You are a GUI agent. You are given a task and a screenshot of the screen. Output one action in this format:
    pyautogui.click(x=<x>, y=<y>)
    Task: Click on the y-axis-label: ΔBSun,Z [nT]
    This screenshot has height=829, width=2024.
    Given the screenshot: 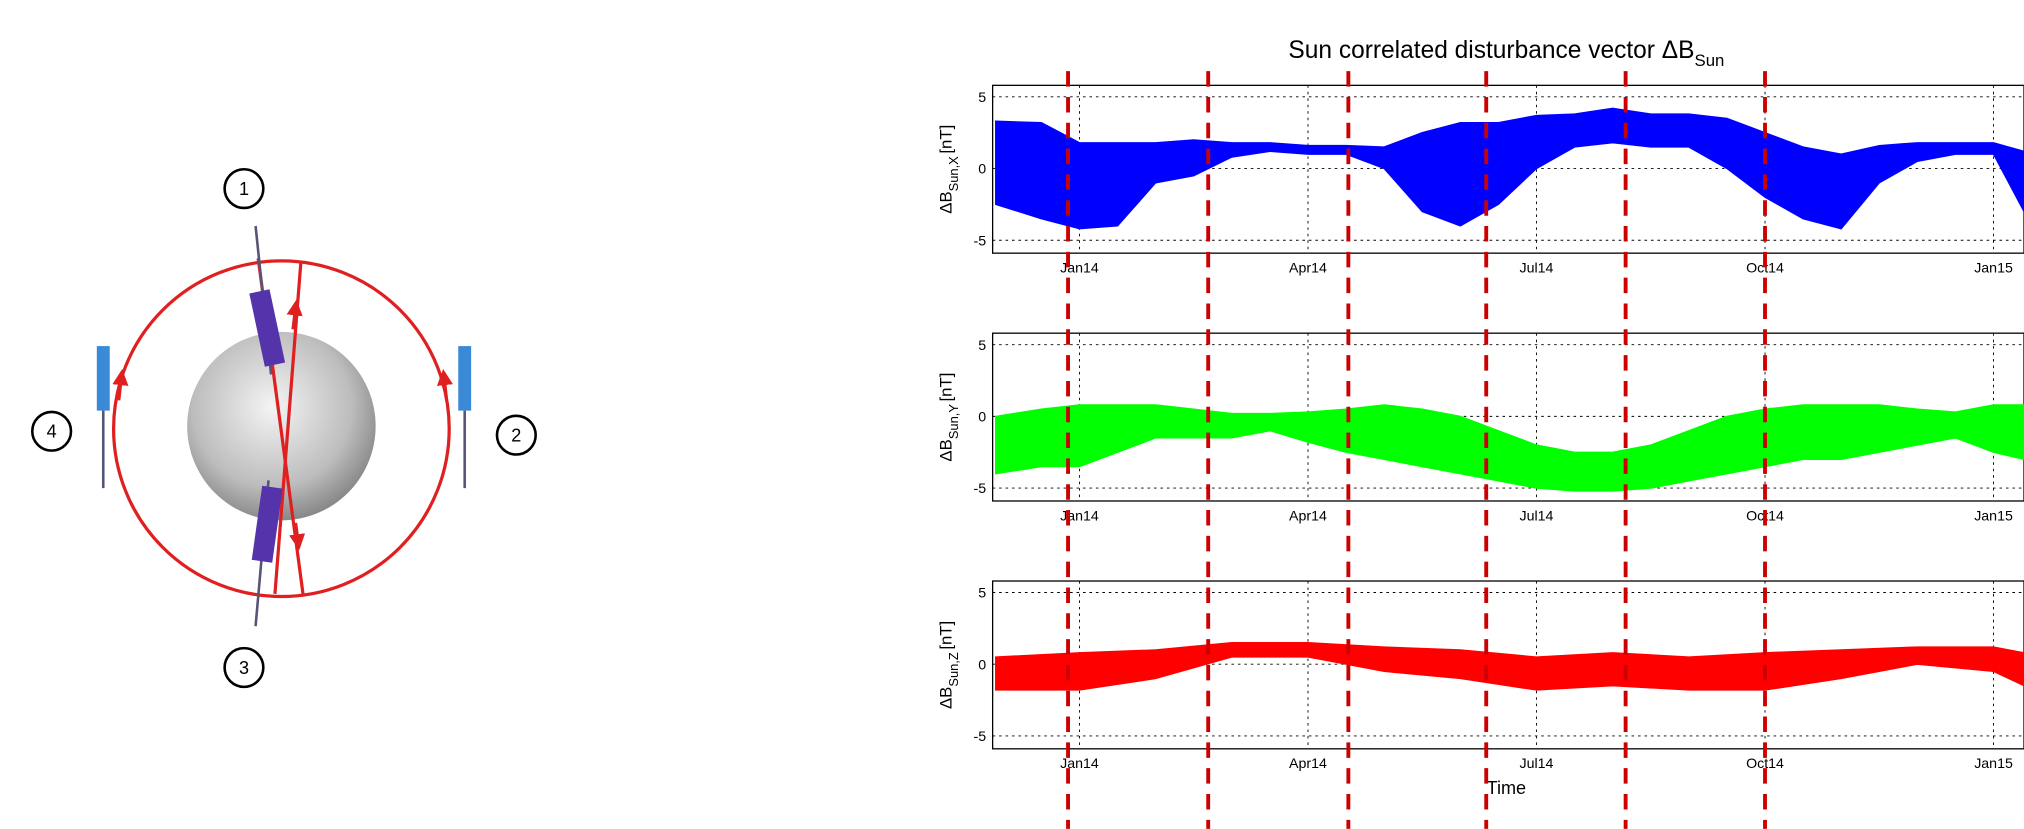 What is the action you would take?
    pyautogui.click(x=948, y=665)
    